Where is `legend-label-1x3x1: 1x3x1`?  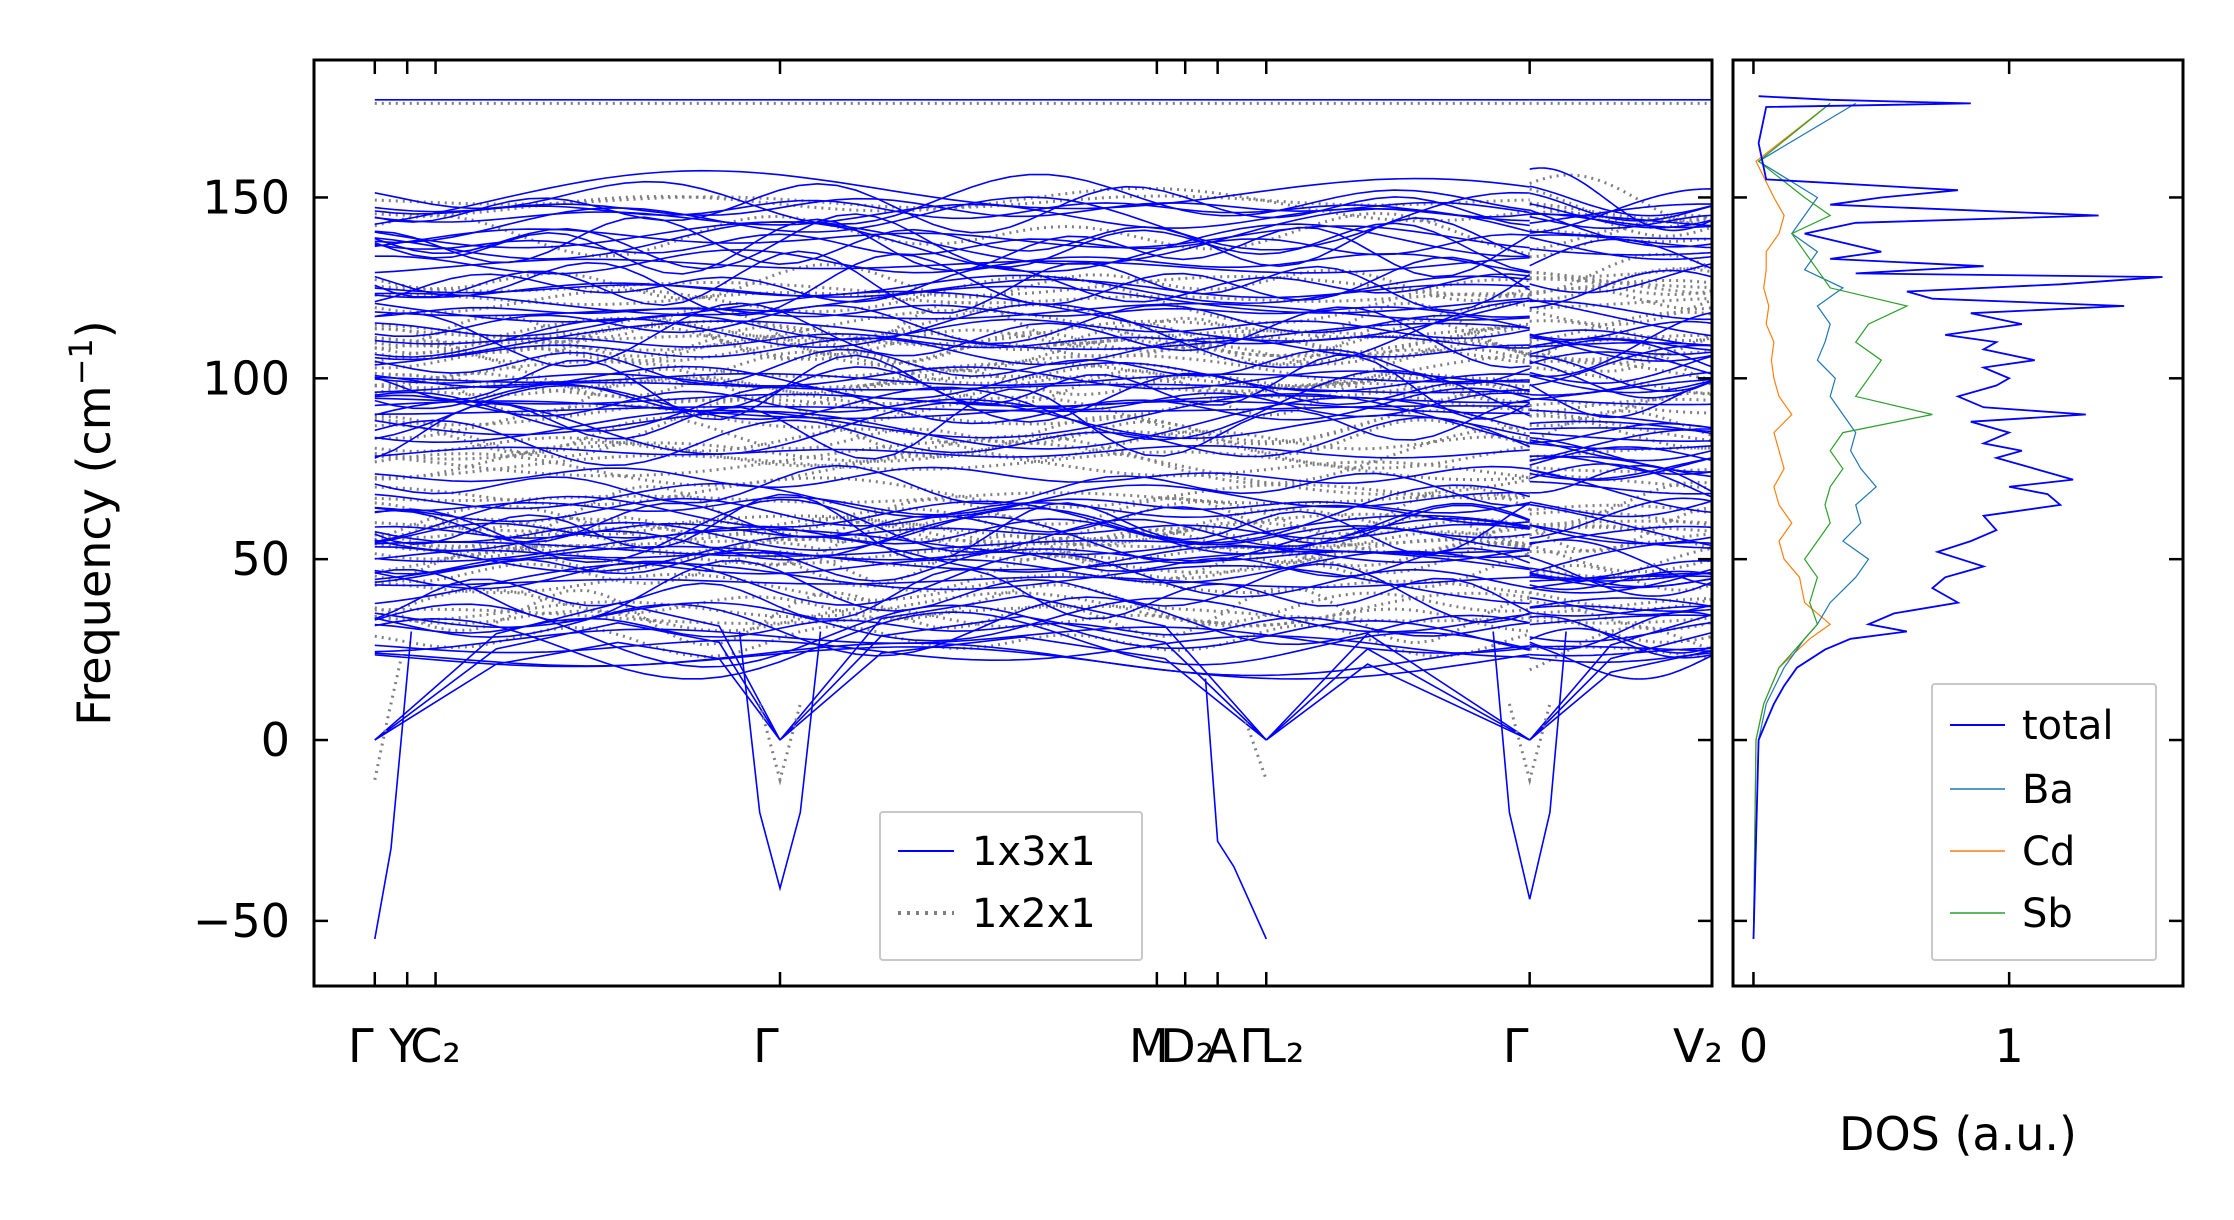 legend-label-1x3x1: 1x3x1 is located at coordinates (1034, 852).